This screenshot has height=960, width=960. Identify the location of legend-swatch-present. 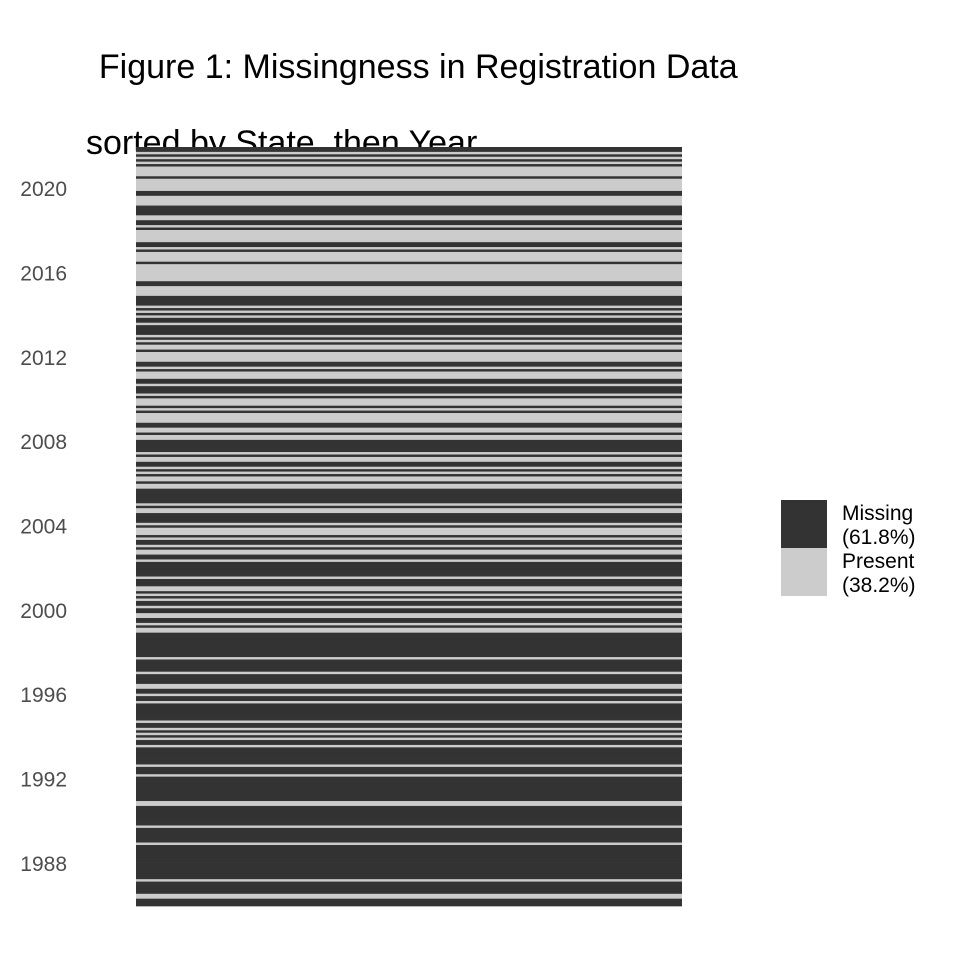
(804, 572).